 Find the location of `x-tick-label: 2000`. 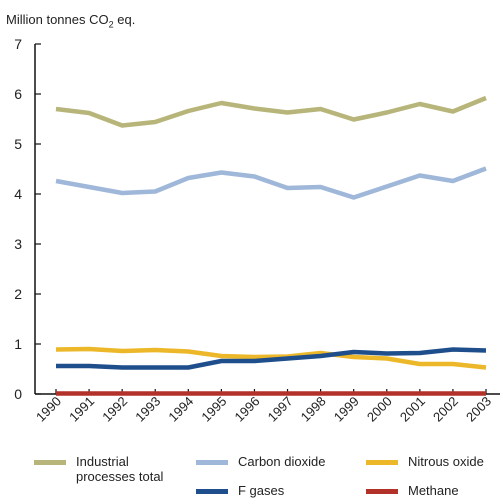

x-tick-label: 2000 is located at coordinates (379, 409).